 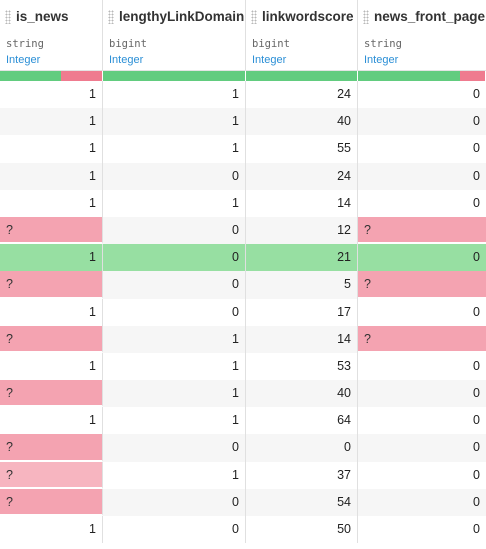 I want to click on table-row: 1 0 21 0, so click(x=243, y=258).